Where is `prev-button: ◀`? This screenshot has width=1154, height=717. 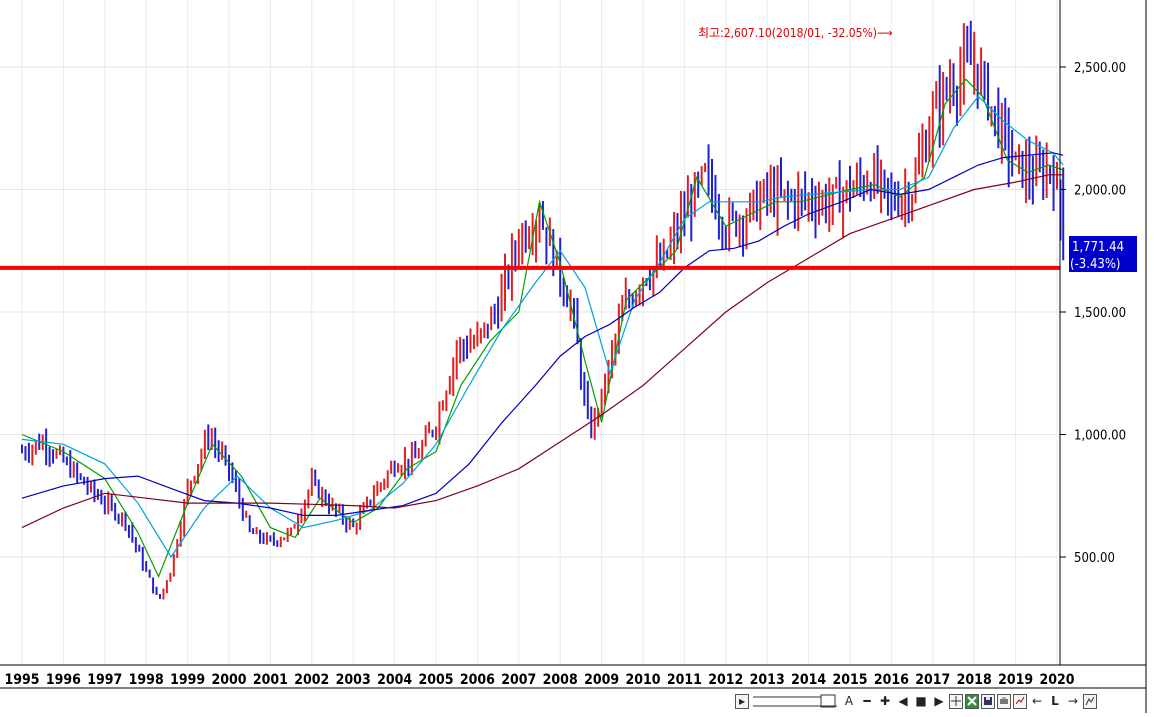 prev-button: ◀ is located at coordinates (903, 701).